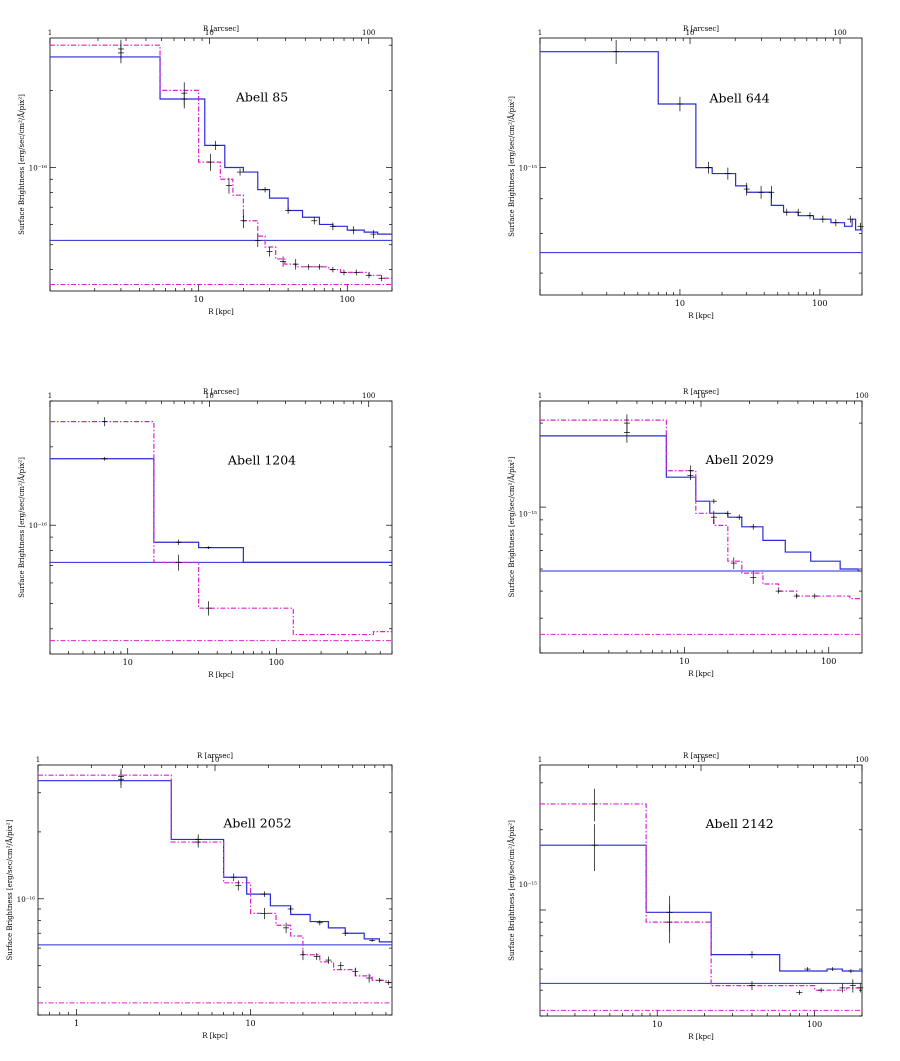  Describe the element at coordinates (861, 396) in the screenshot. I see `top-tick-label: 100` at that location.